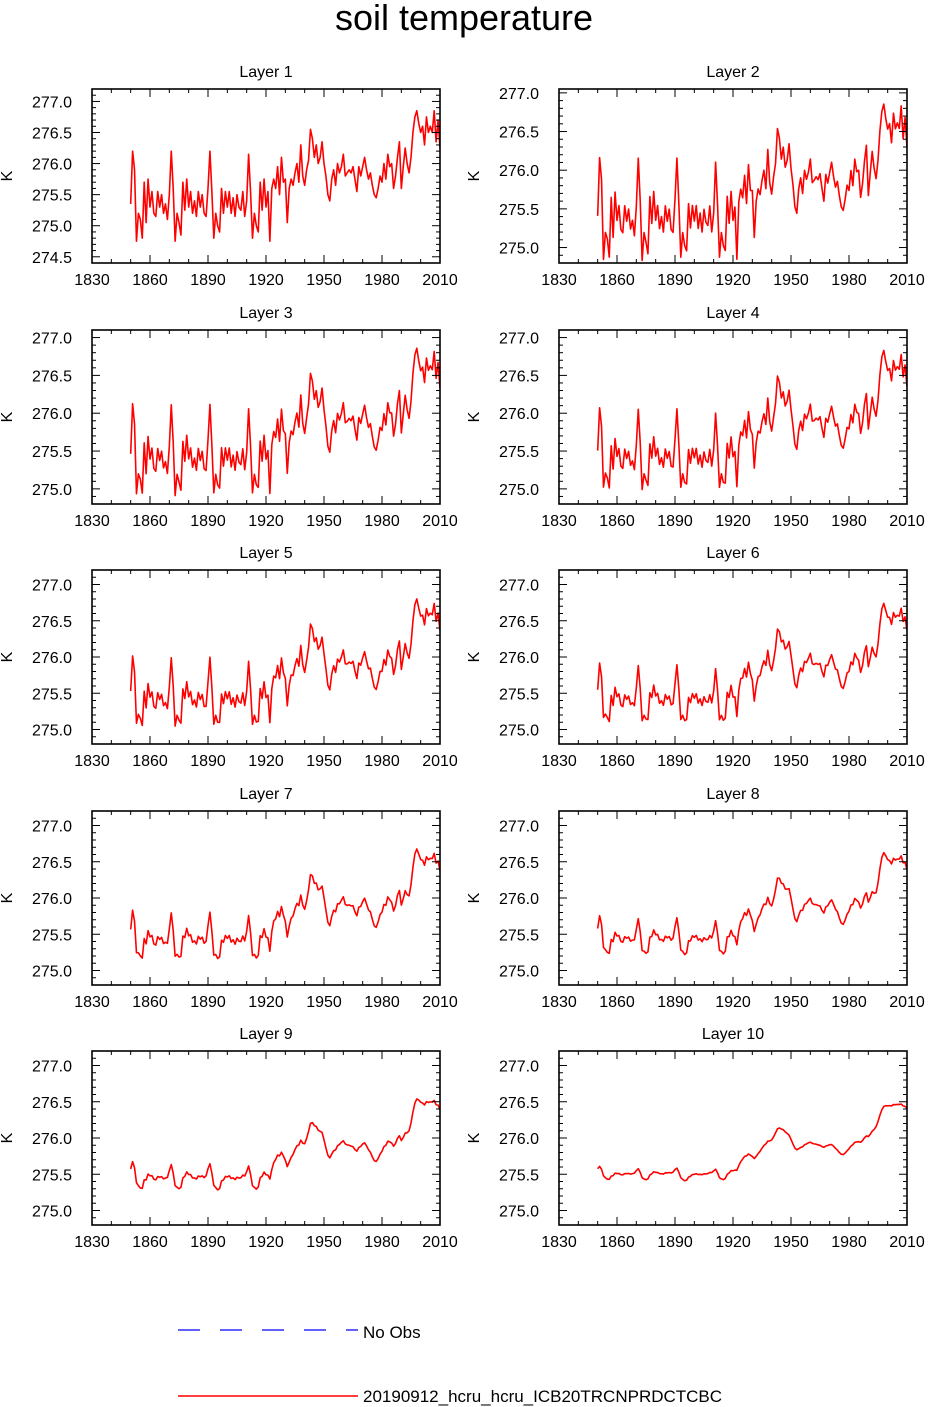 This screenshot has height=1407, width=928. Describe the element at coordinates (733, 1034) in the screenshot. I see `panel-title: Layer 10` at that location.